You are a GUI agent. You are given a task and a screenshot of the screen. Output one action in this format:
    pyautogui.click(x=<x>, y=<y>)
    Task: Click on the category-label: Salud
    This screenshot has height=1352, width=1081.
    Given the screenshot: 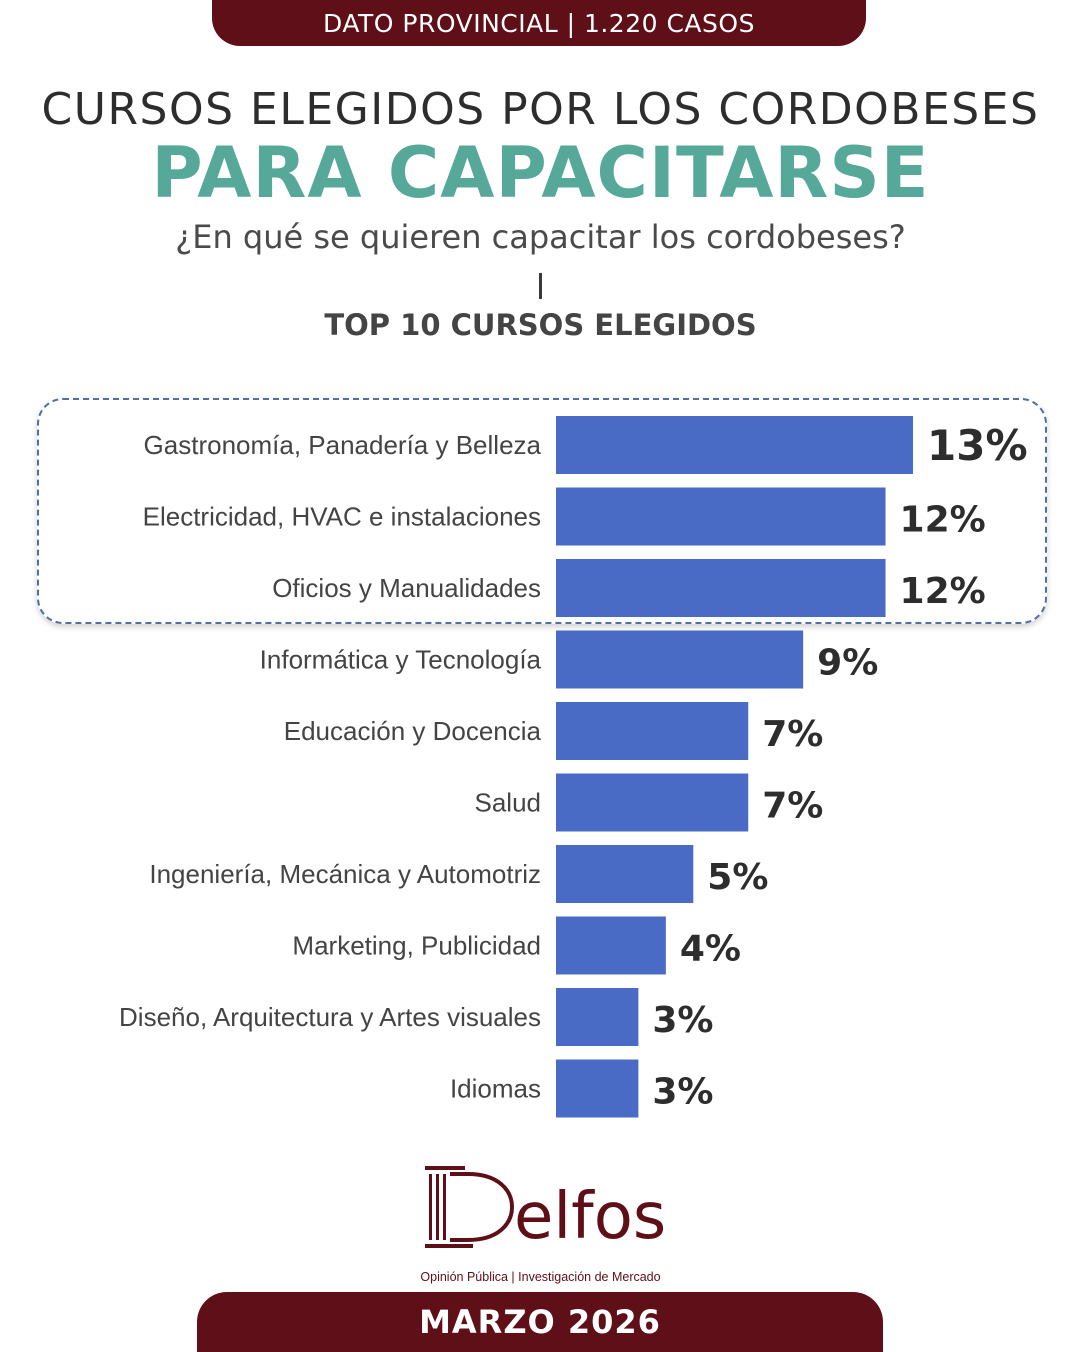 What is the action you would take?
    pyautogui.click(x=508, y=803)
    